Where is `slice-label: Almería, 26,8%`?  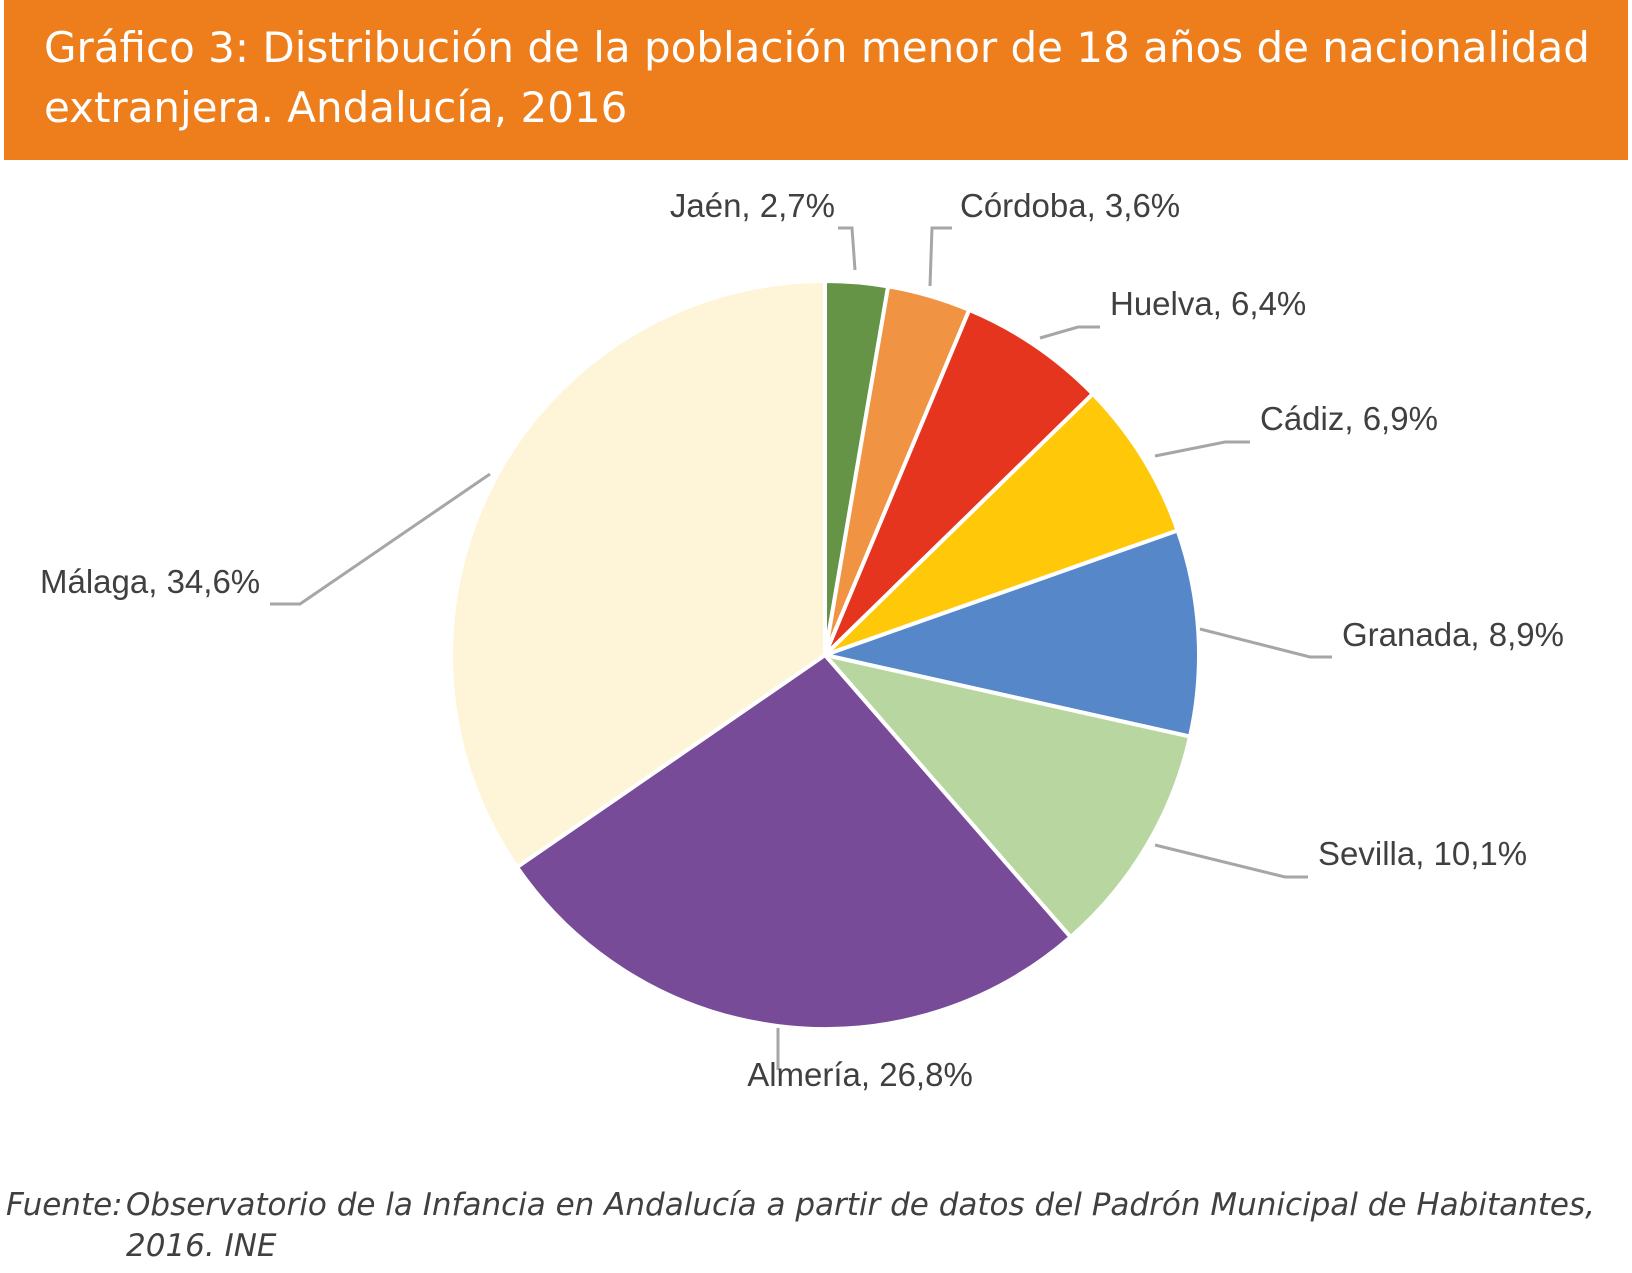 slice-label: Almería, 26,8% is located at coordinates (860, 1074).